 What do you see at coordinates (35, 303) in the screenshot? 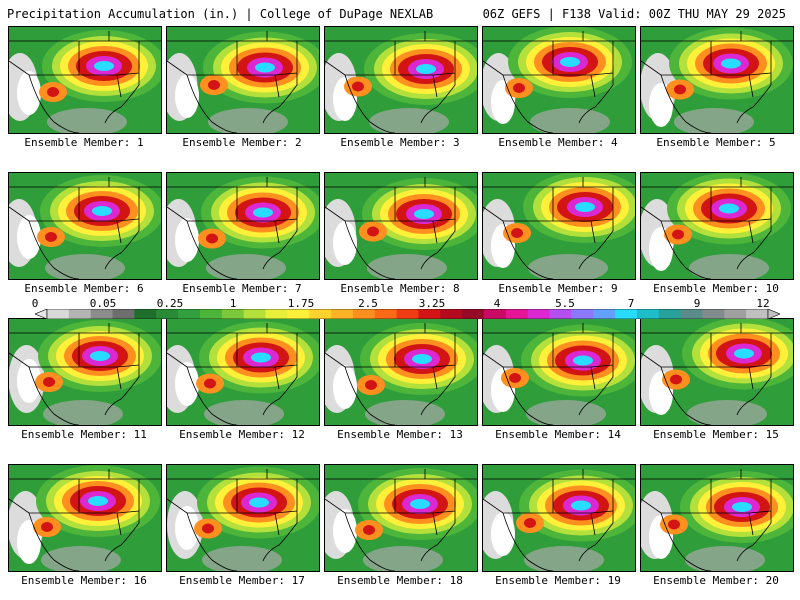
I see `colorbar-tick-label: 0` at bounding box center [35, 303].